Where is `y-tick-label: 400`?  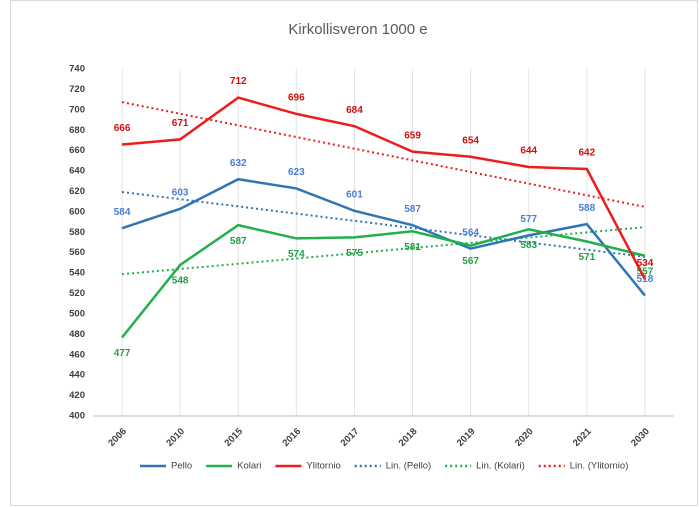 y-tick-label: 400 is located at coordinates (77, 416).